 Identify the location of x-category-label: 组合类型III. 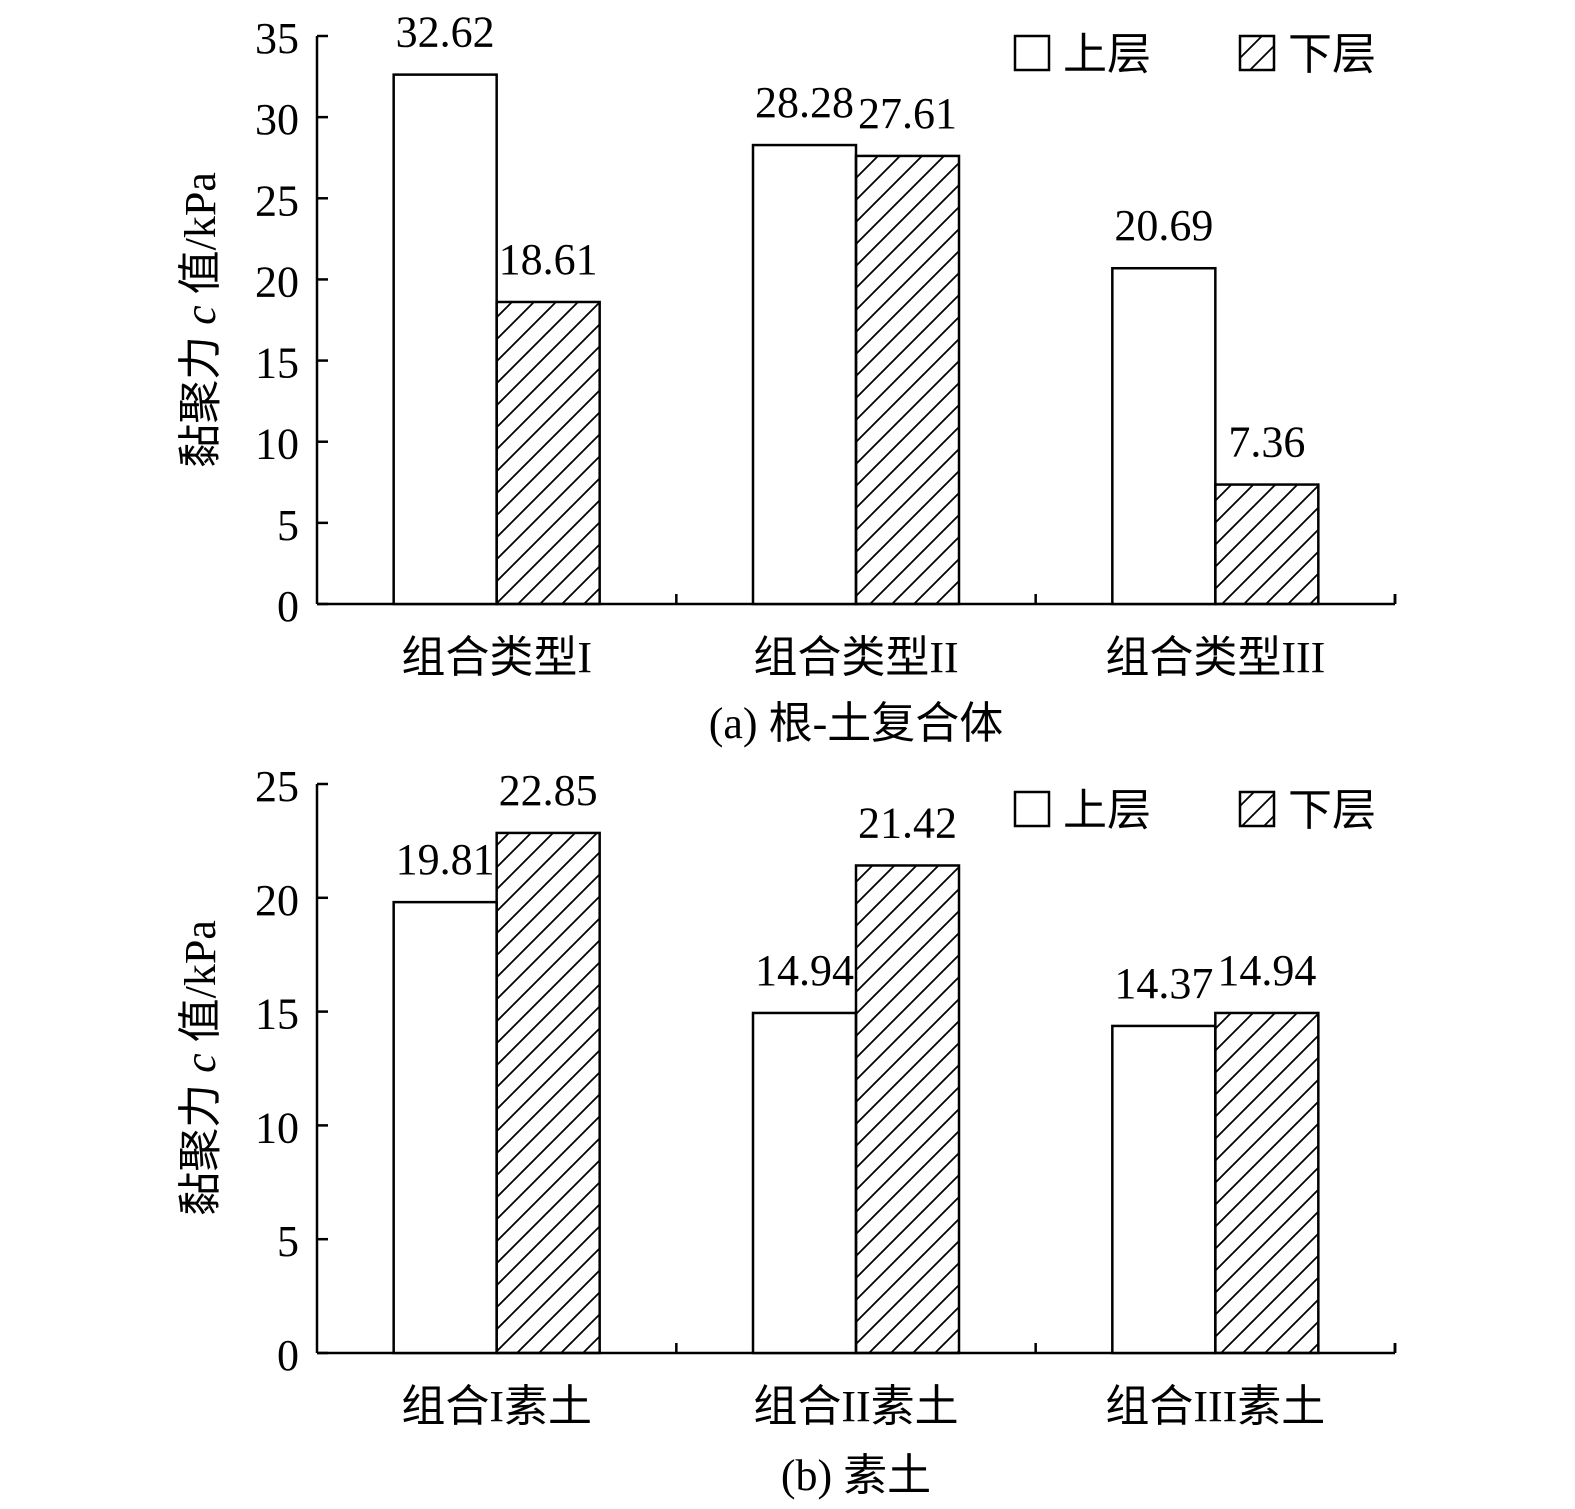
(1215, 657).